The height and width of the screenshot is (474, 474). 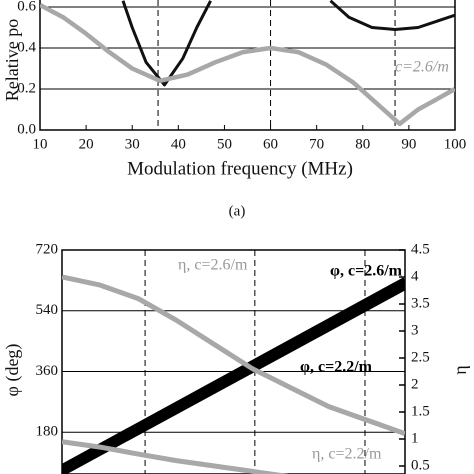 What do you see at coordinates (40, 144) in the screenshot?
I see `x-tick-label: 10` at bounding box center [40, 144].